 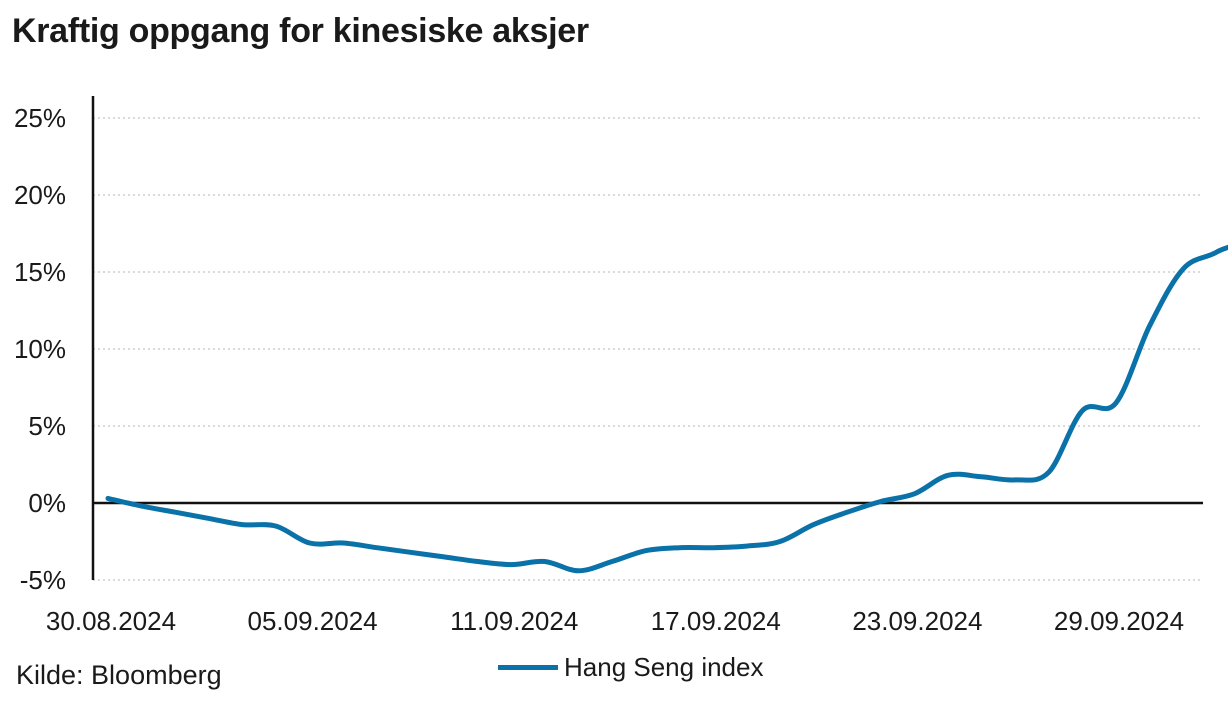 I want to click on chart-title: Kraftig oppgang for kinesiske aksjer, so click(x=300, y=31).